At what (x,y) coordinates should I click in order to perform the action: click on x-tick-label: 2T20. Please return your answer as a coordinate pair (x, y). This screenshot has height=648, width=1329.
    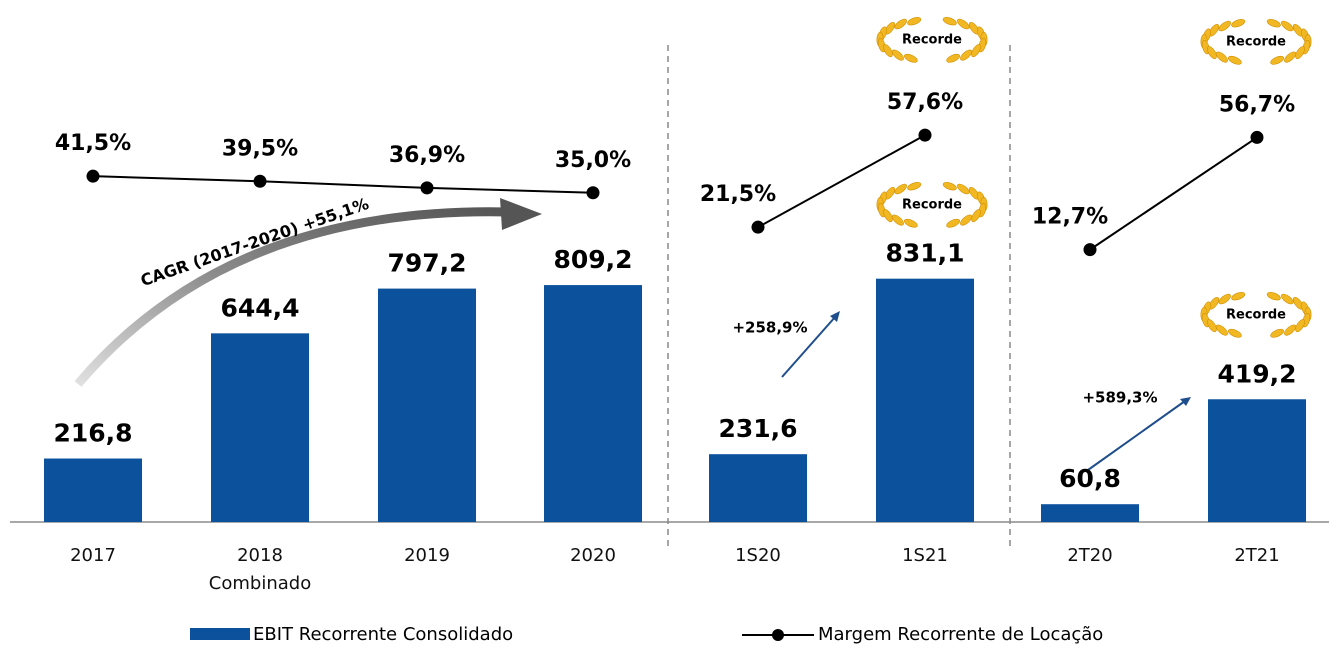
    Looking at the image, I should click on (1090, 555).